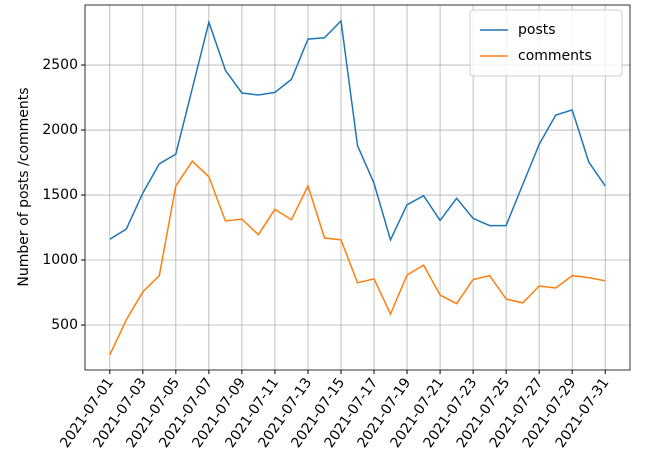 The height and width of the screenshot is (472, 647). What do you see at coordinates (64, 325) in the screenshot?
I see `y-tick-label: 500` at bounding box center [64, 325].